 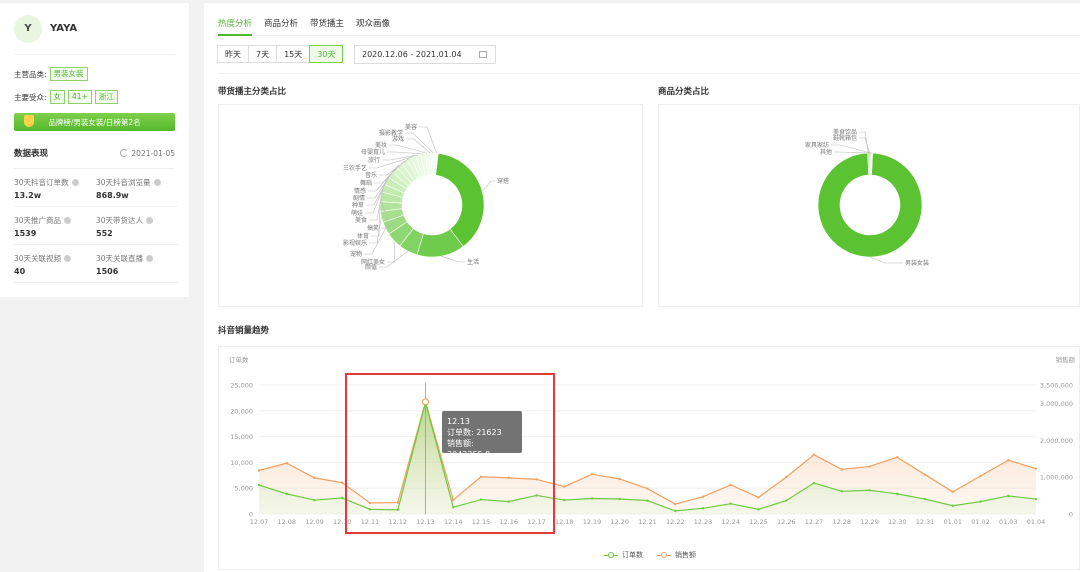 I want to click on x-tick-label: 12.25, so click(x=758, y=522).